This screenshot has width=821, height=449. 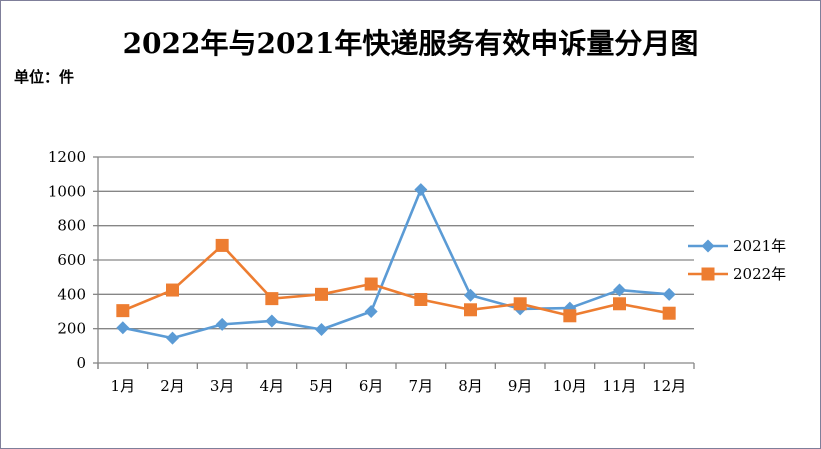 I want to click on y-tick-label-1200: 1200, so click(x=67, y=157).